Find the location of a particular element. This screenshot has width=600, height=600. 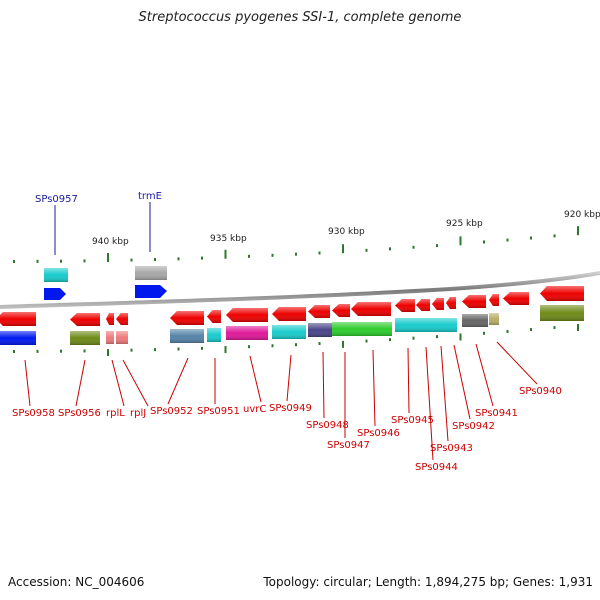

gene-label: SPs0956 is located at coordinates (79, 413).